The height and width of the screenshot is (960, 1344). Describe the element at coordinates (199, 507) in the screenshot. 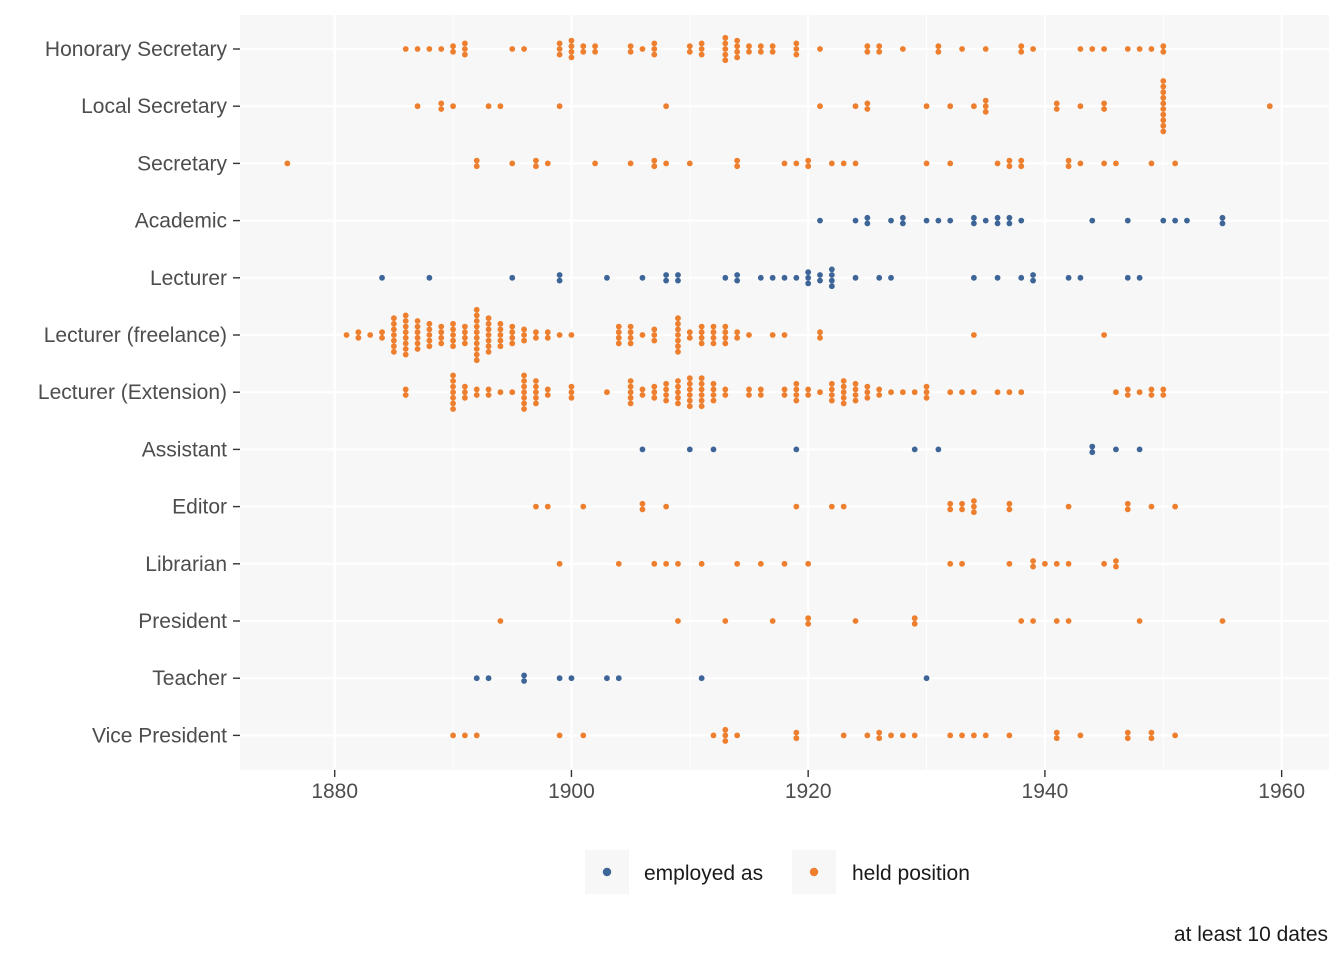

I see `y-label-editor: Editor` at that location.